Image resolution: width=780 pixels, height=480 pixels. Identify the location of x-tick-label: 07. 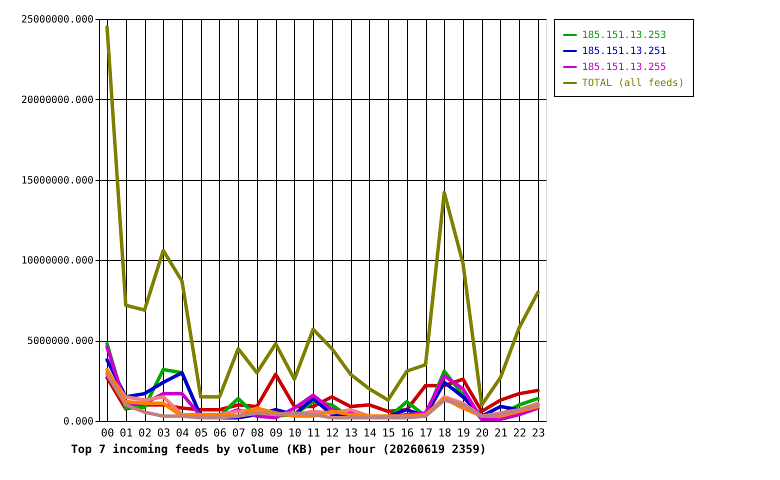
(239, 433).